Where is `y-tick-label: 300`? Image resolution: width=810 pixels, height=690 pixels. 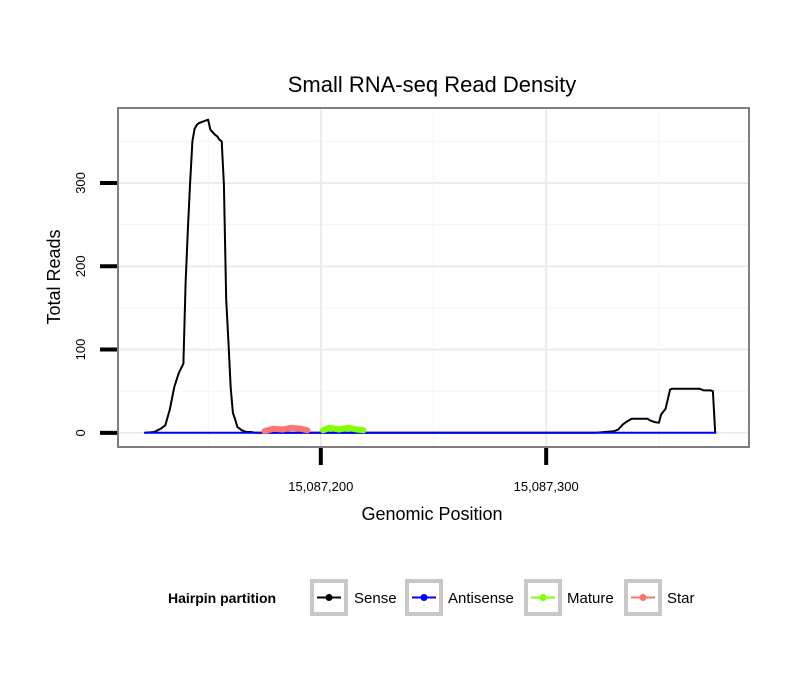
y-tick-label: 300 is located at coordinates (80, 183).